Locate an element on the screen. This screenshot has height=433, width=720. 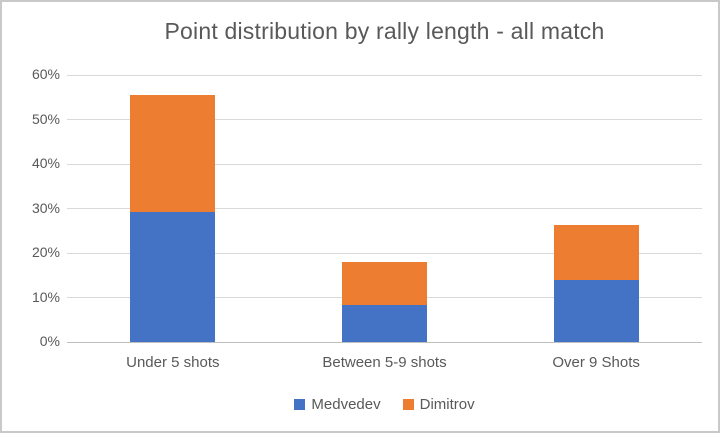
y-axis-tick-label: 30% is located at coordinates (45, 207).